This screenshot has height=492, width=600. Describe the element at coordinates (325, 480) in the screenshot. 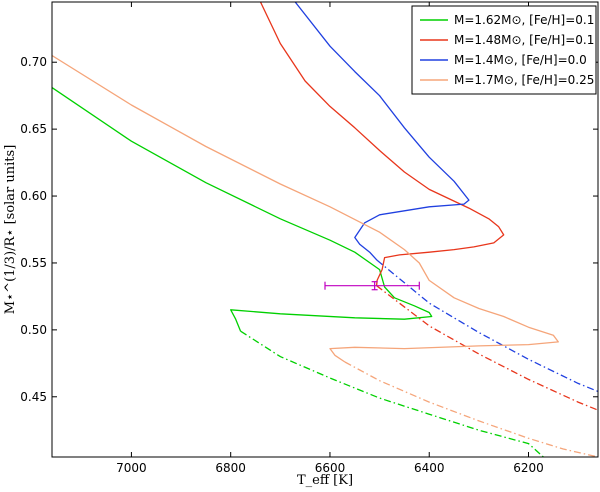

I see `x-axis-label: T_eff [K]` at that location.